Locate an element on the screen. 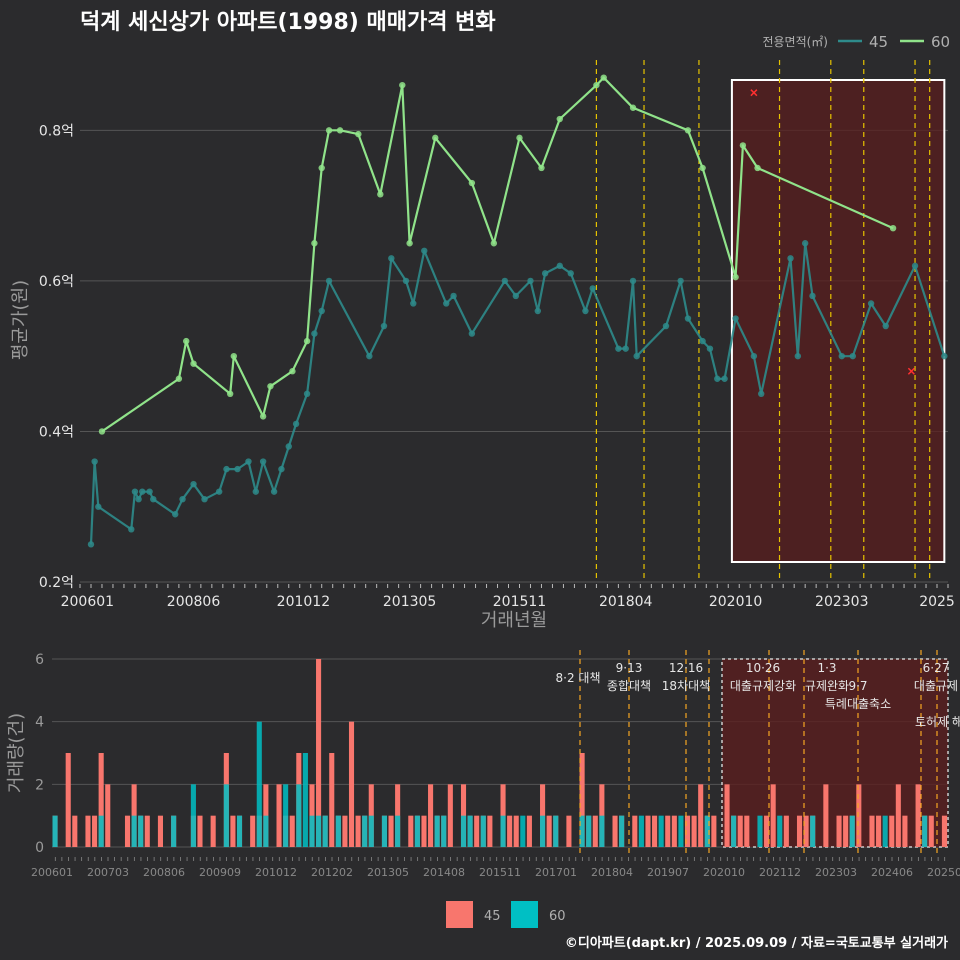 This screenshot has height=960, width=960. policy-annotation-label: 특례대출축소 is located at coordinates (858, 704).